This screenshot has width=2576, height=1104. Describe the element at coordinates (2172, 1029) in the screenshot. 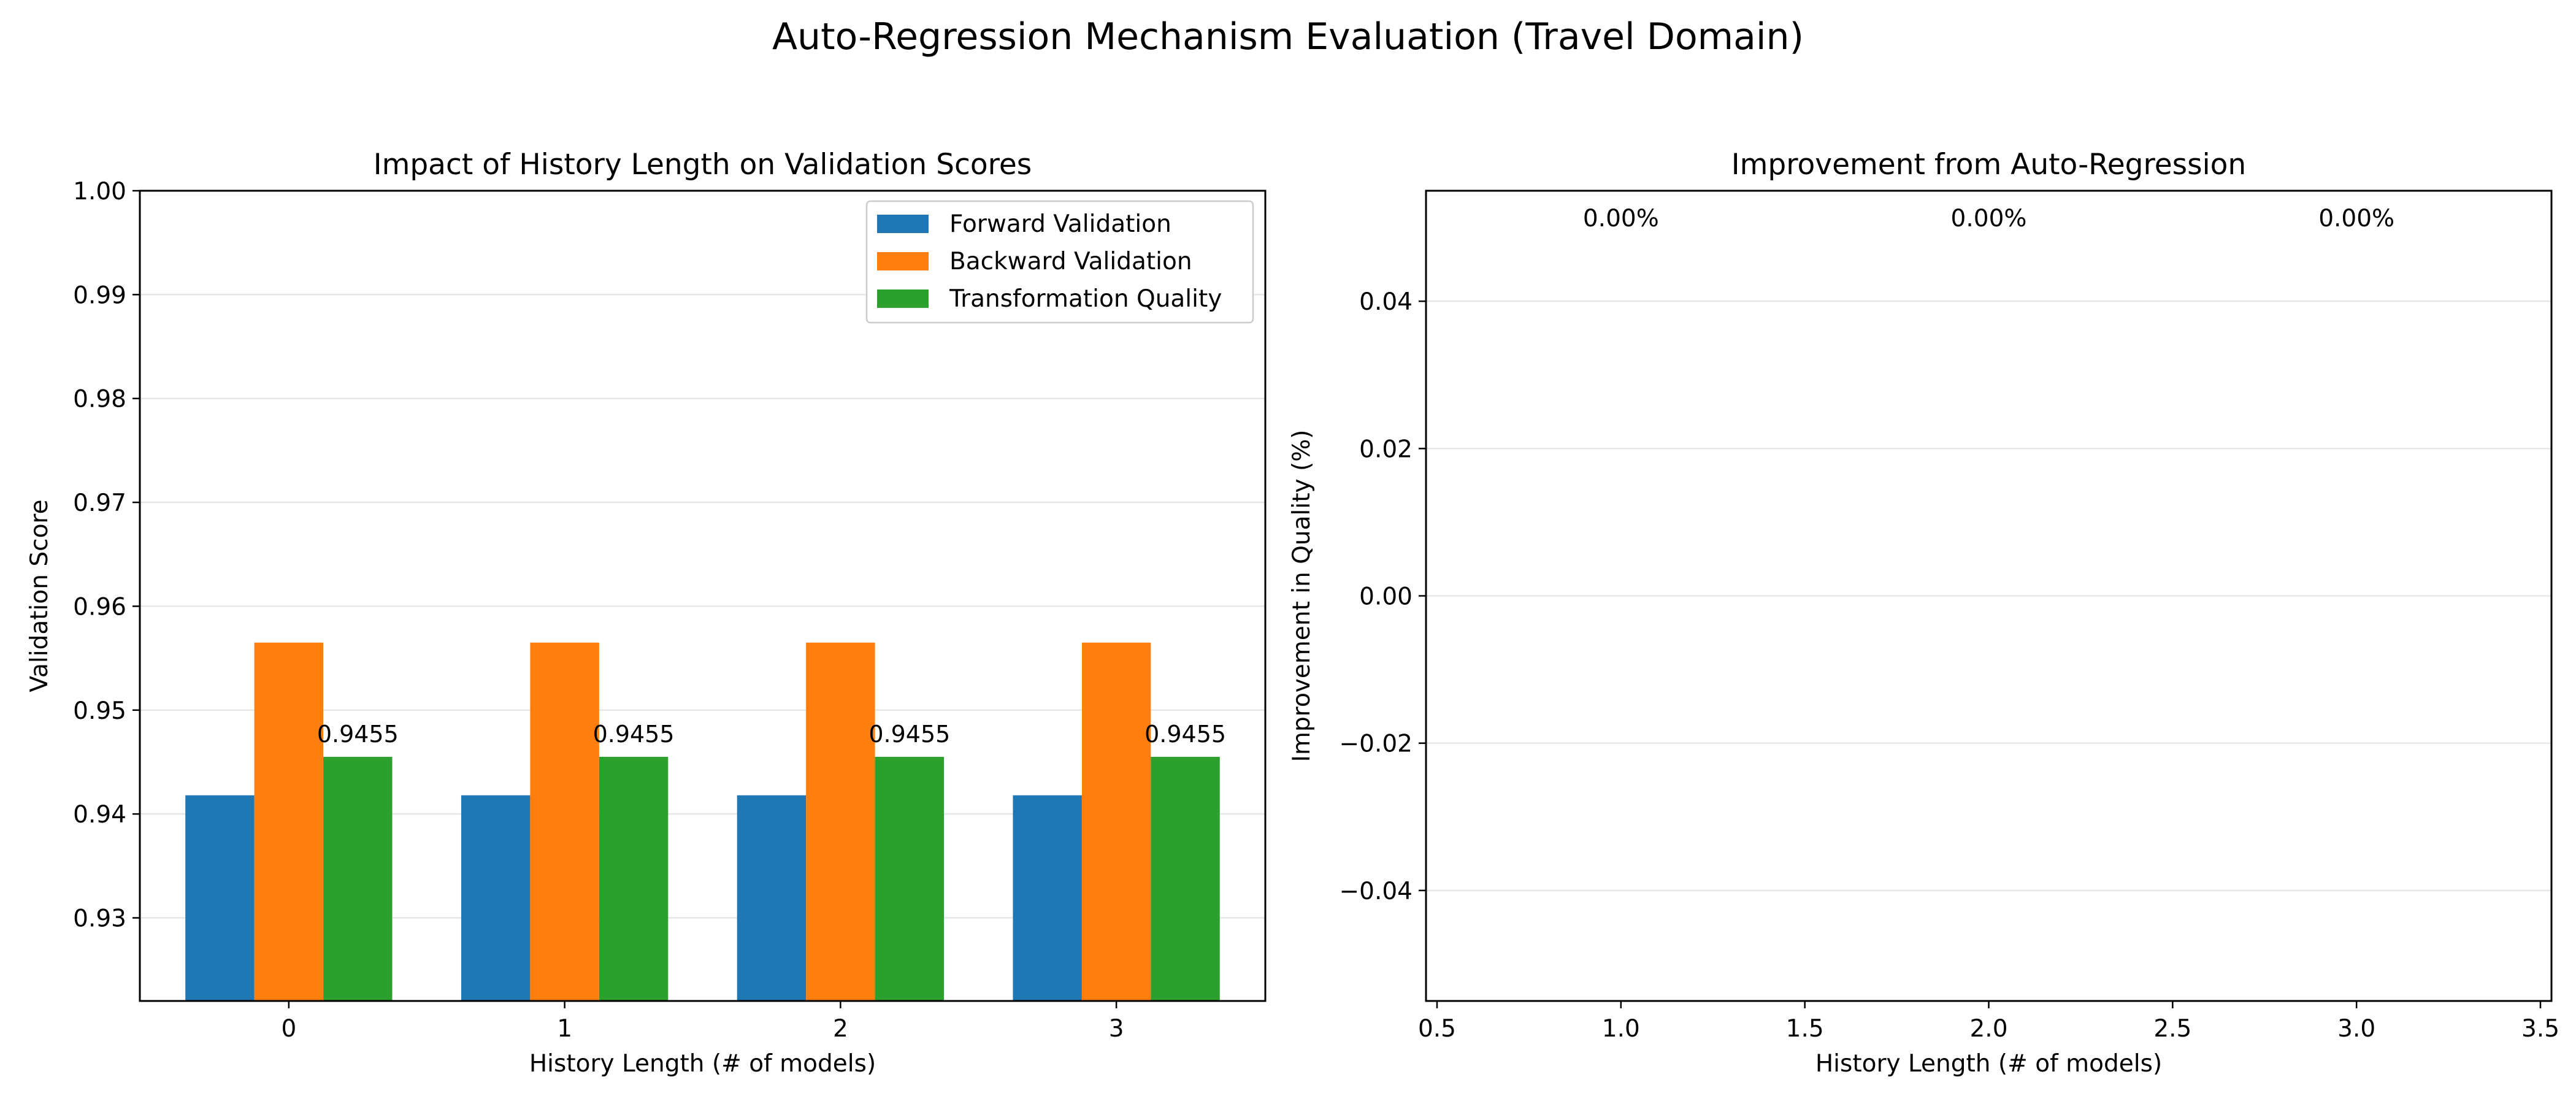

I see `x-tick-label: 2.5` at that location.